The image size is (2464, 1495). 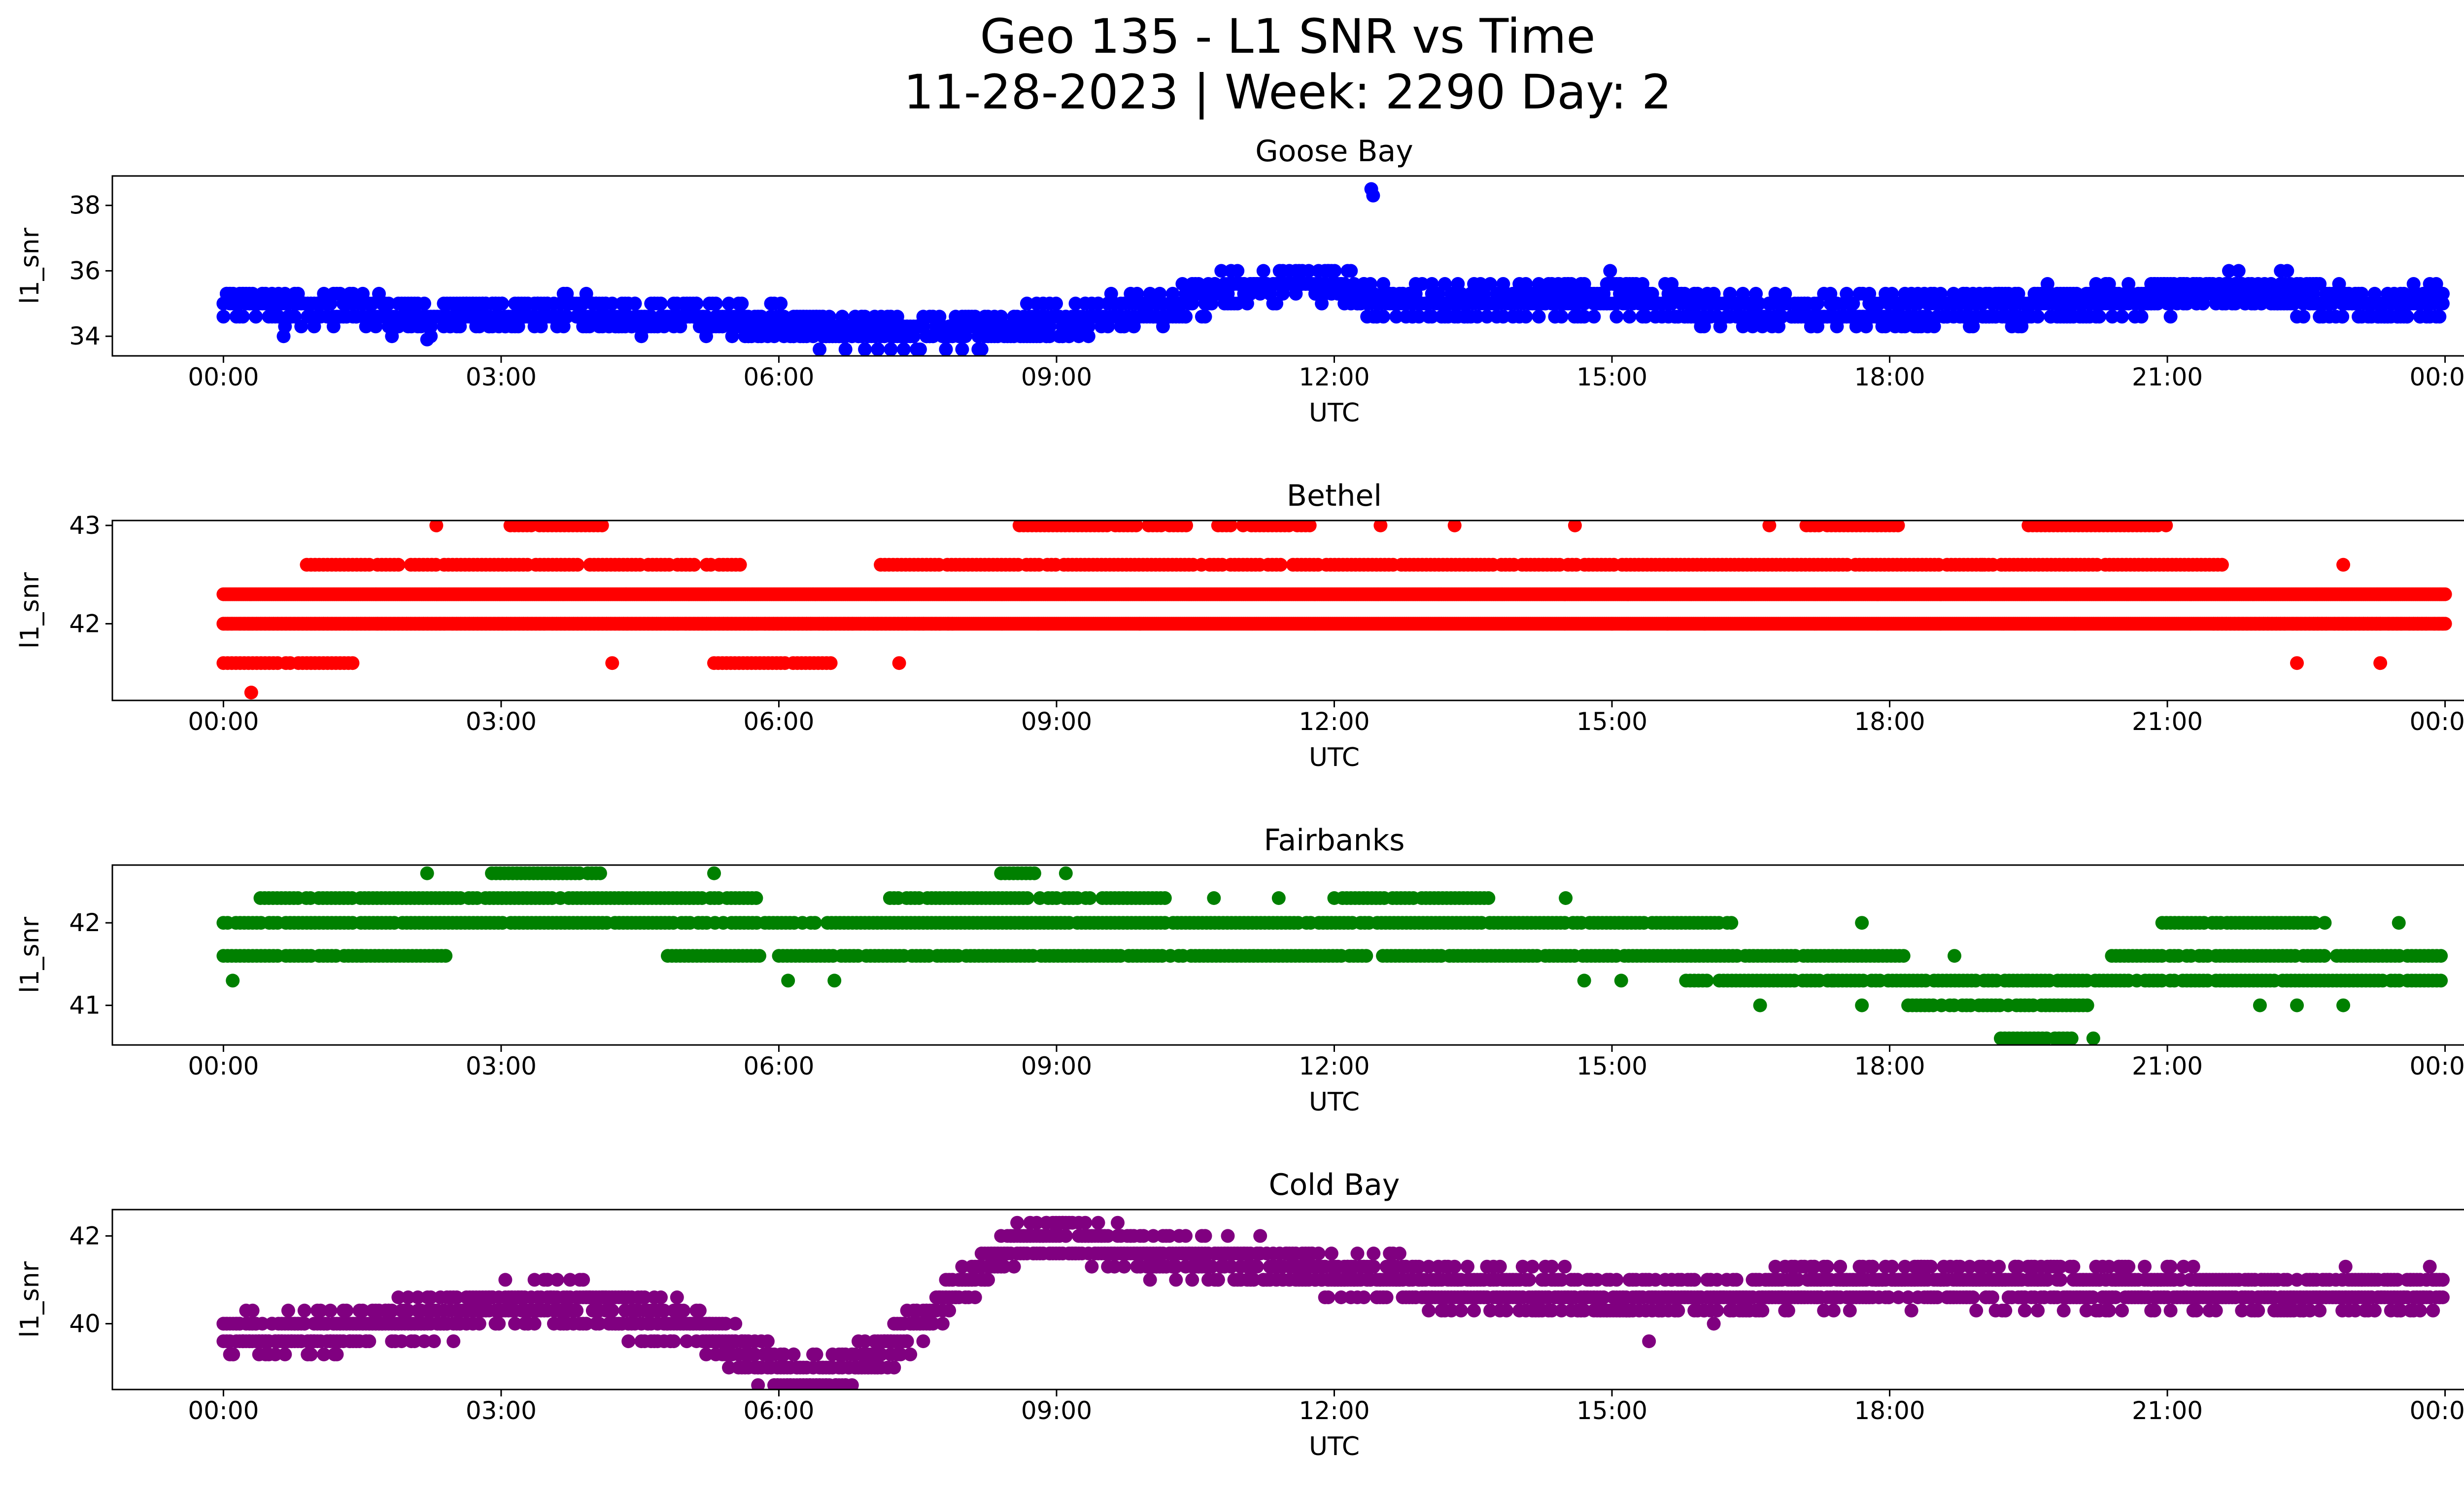 I want to click on x-tick-label: 21:00, so click(x=2167, y=377).